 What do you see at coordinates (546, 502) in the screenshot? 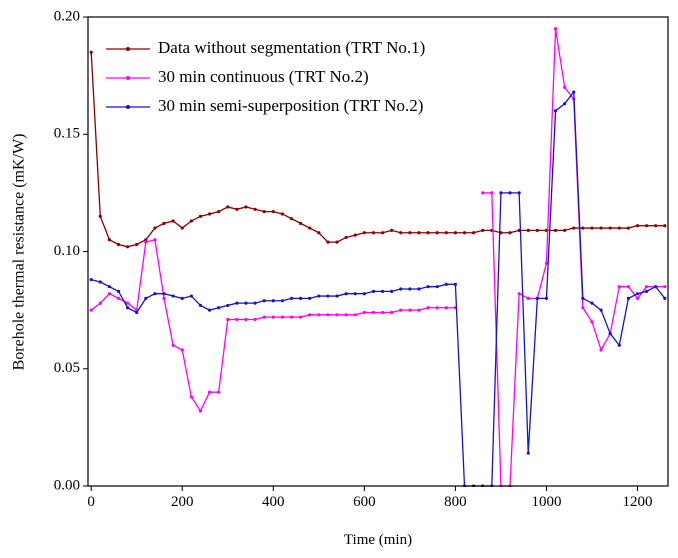
I see `x-tick-label: 1000` at bounding box center [546, 502].